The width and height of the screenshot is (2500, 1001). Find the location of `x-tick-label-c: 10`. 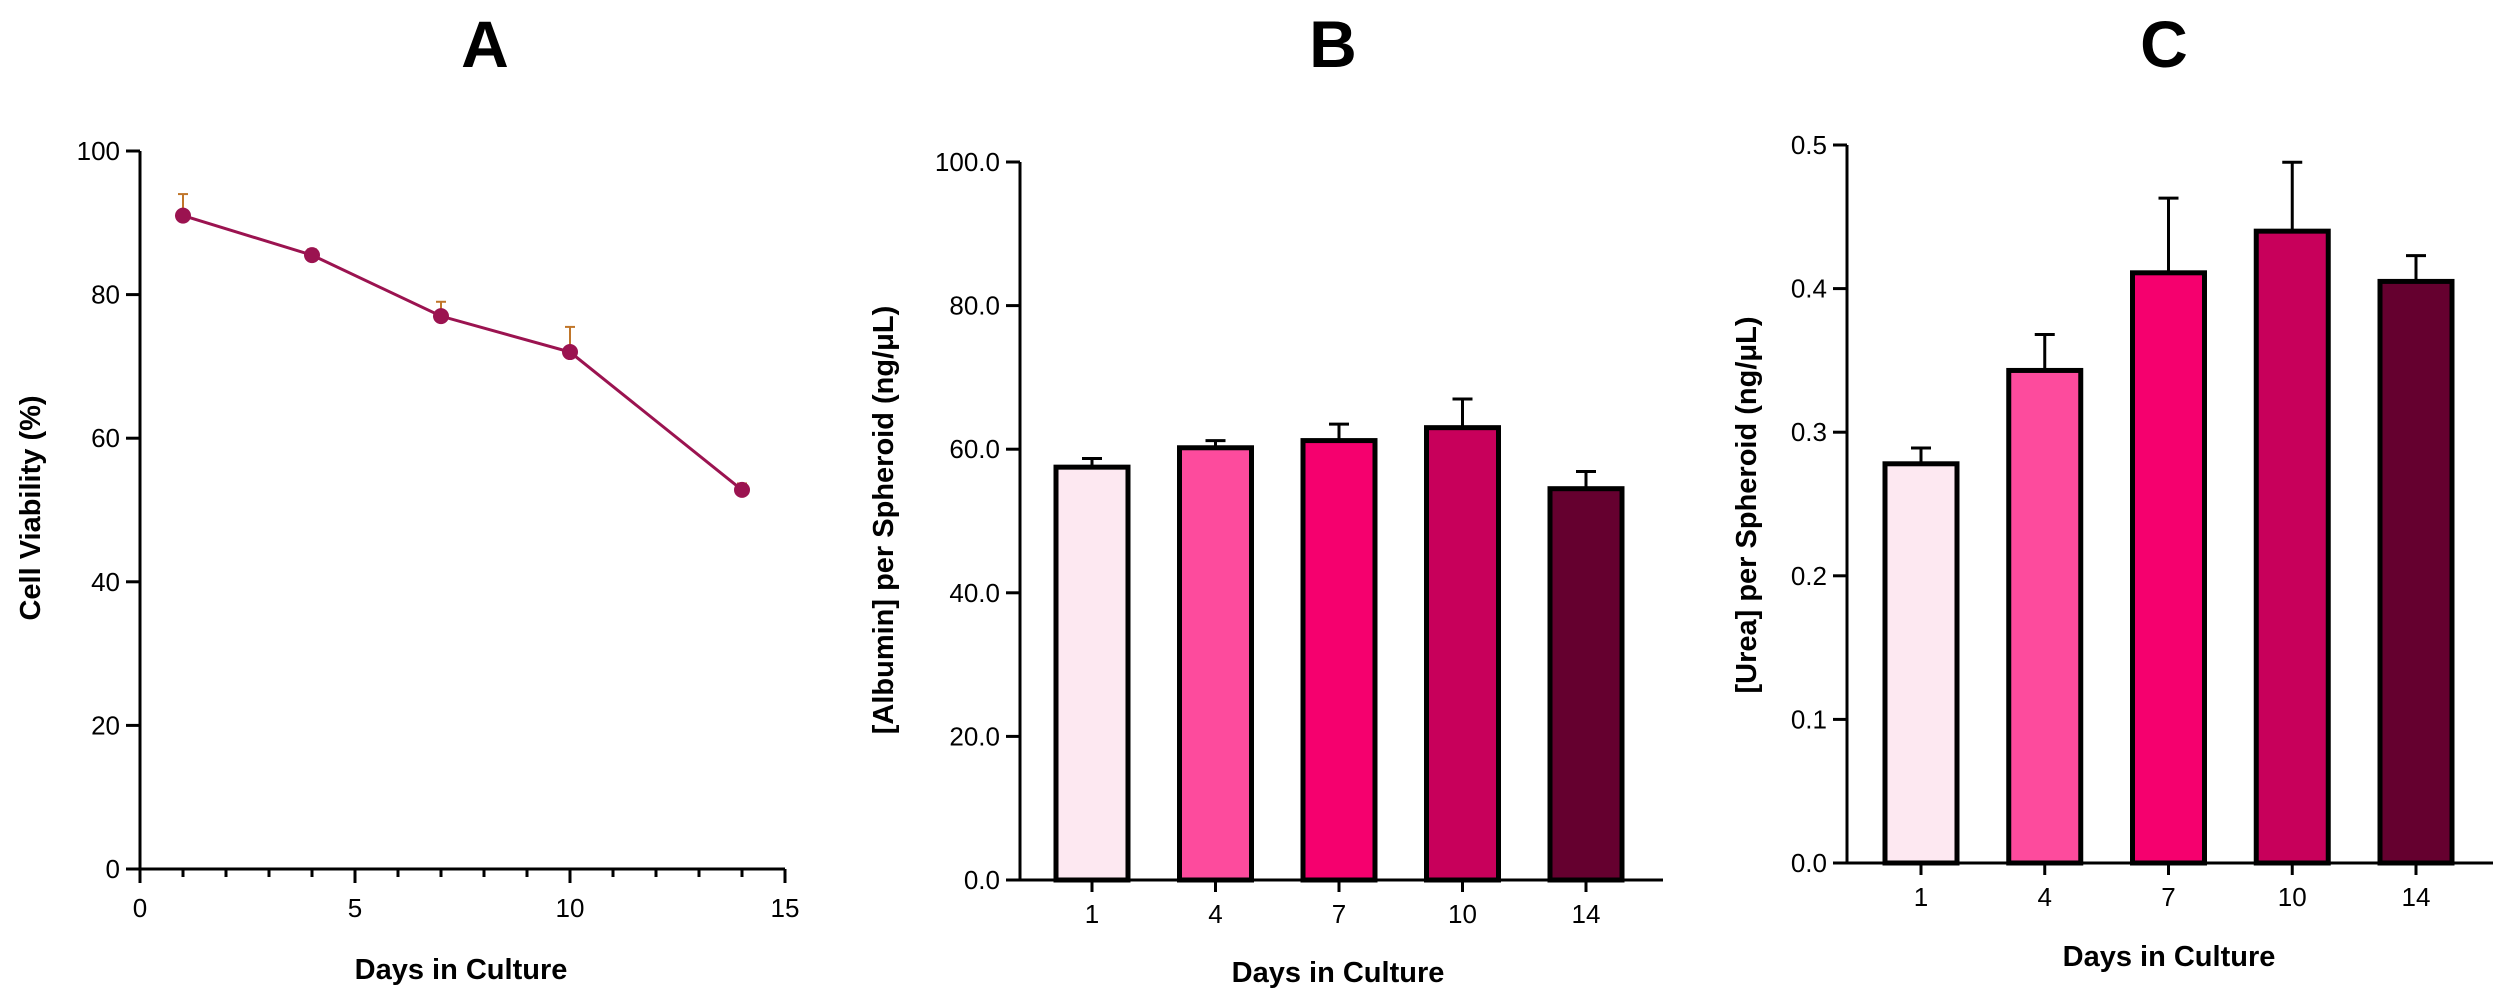

x-tick-label-c: 10 is located at coordinates (2292, 897).